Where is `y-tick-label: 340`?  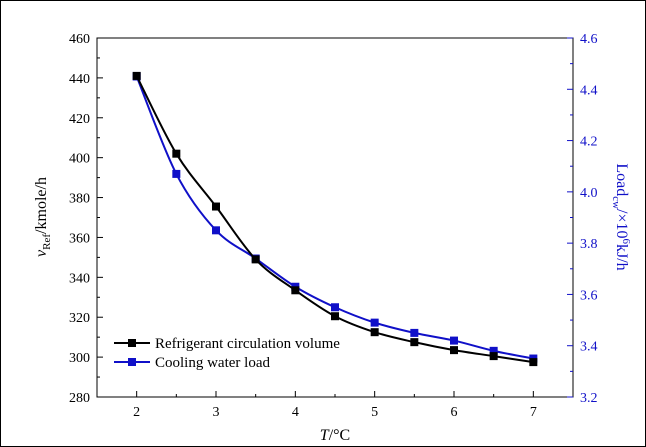 y-tick-label: 340 is located at coordinates (79, 278).